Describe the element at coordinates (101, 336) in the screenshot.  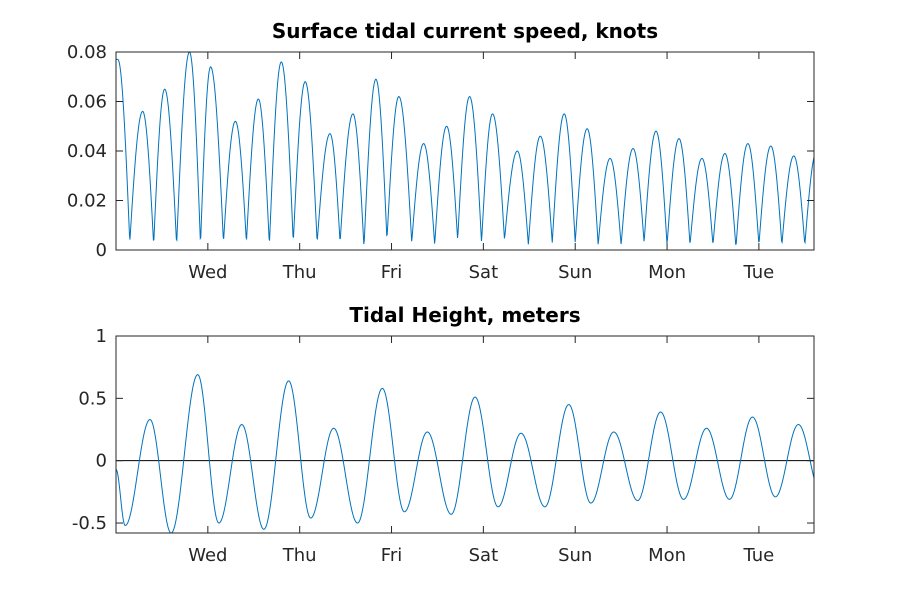
I see `y-tick-label: 1` at that location.